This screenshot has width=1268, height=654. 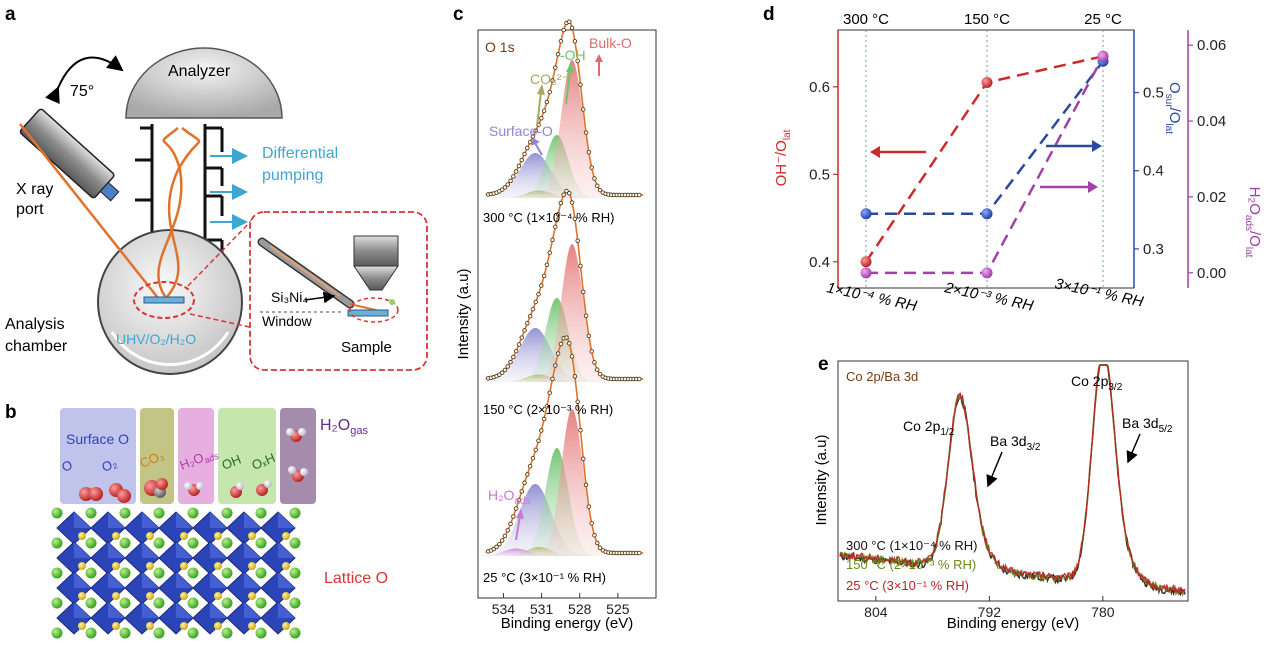 What do you see at coordinates (542, 609) in the screenshot?
I see `c-x-tick-label: 531` at bounding box center [542, 609].